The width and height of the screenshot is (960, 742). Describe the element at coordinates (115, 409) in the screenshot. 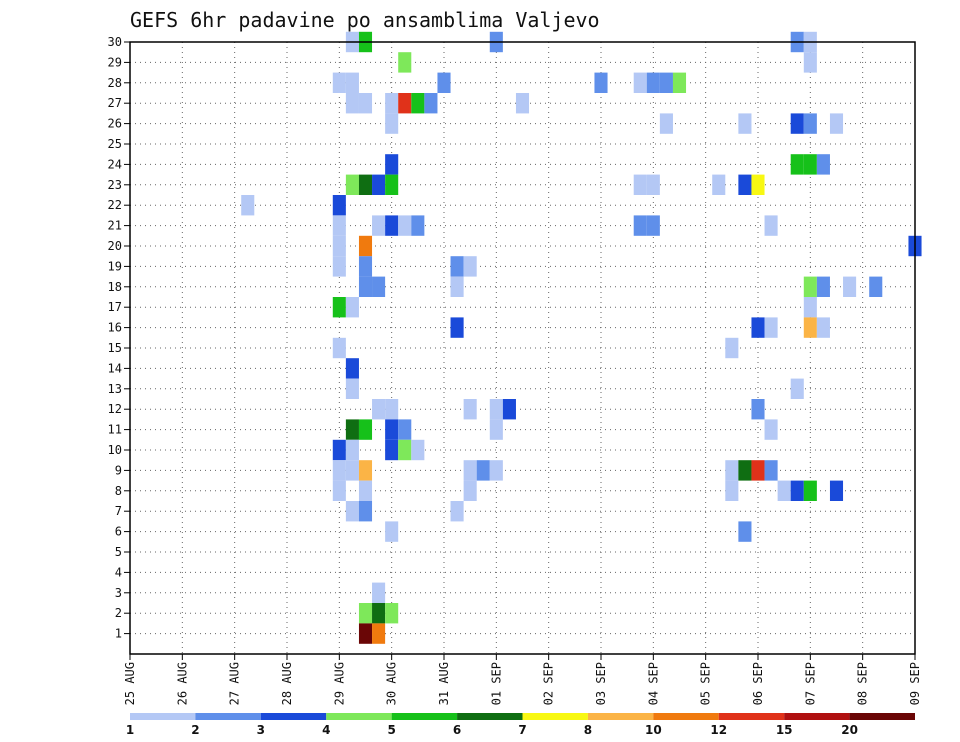

I see `y-tick-label: 12` at that location.